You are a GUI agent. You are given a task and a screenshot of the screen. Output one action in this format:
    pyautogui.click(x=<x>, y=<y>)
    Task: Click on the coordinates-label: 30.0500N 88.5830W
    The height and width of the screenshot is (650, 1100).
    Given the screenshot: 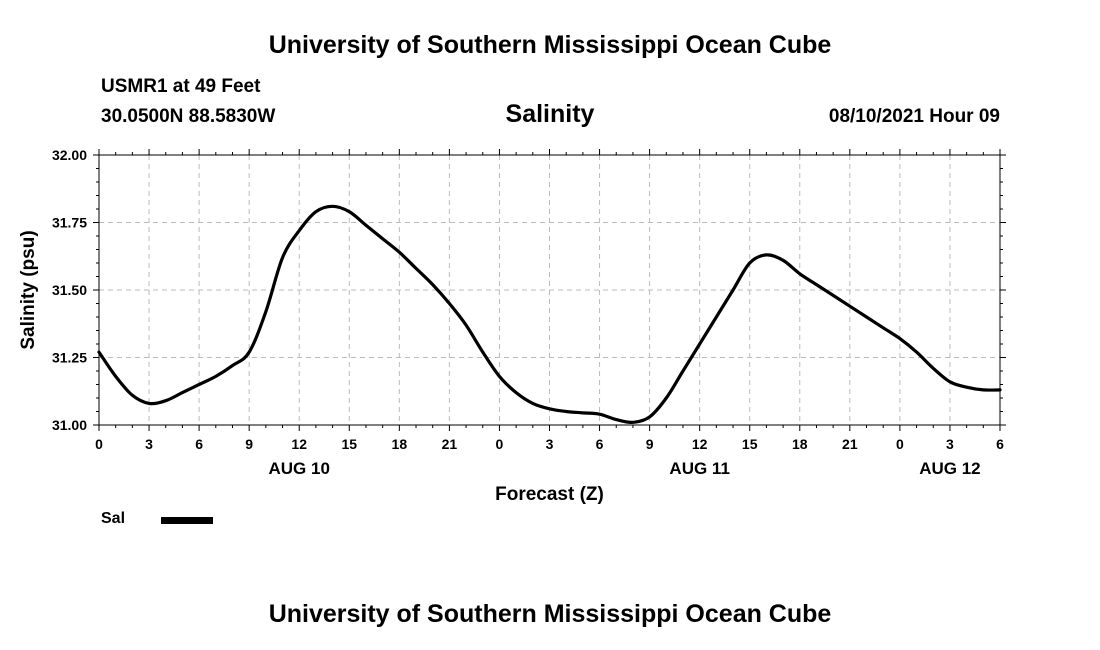 What is the action you would take?
    pyautogui.click(x=188, y=116)
    